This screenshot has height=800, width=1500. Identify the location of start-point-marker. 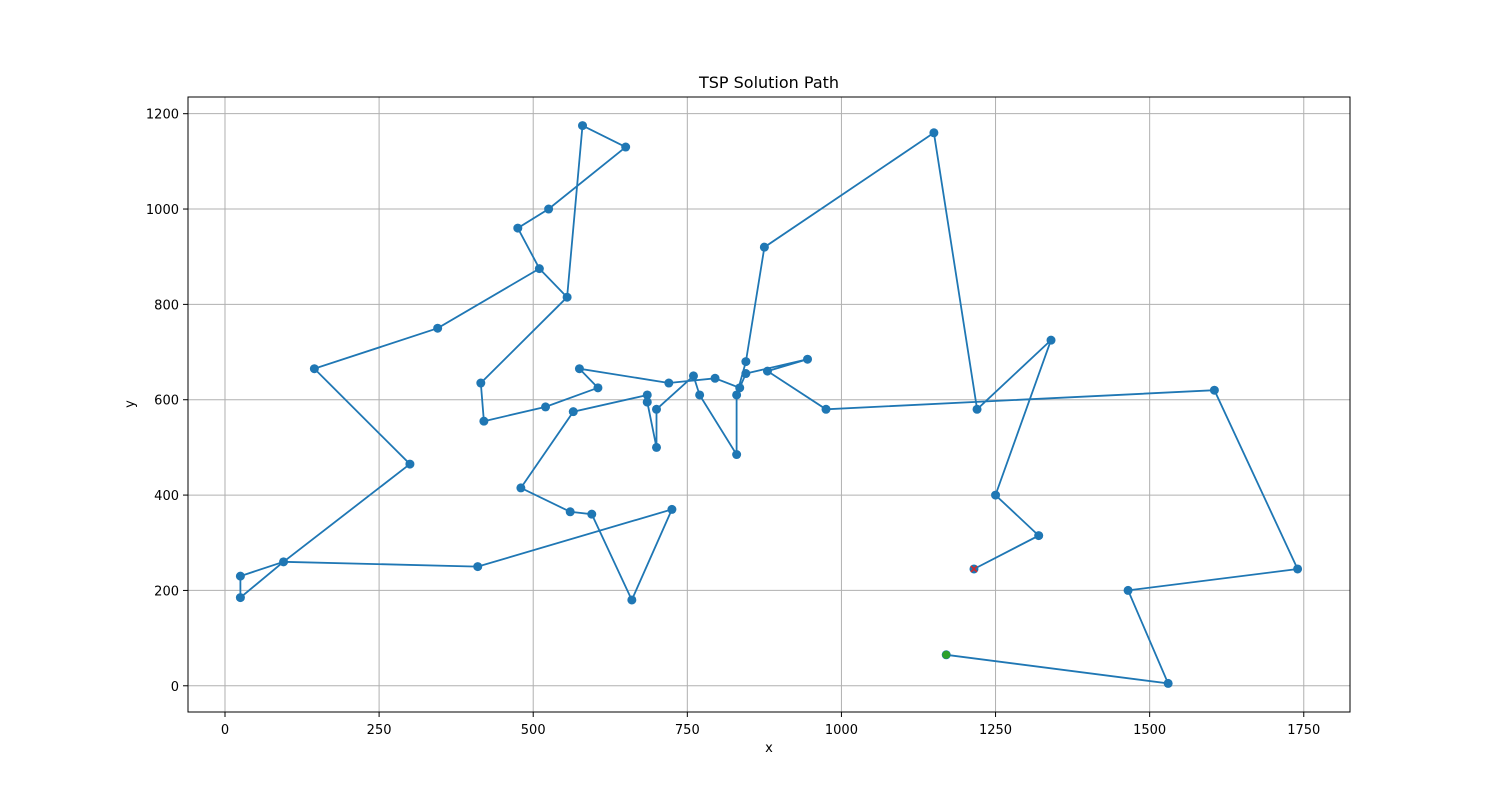
(946, 654).